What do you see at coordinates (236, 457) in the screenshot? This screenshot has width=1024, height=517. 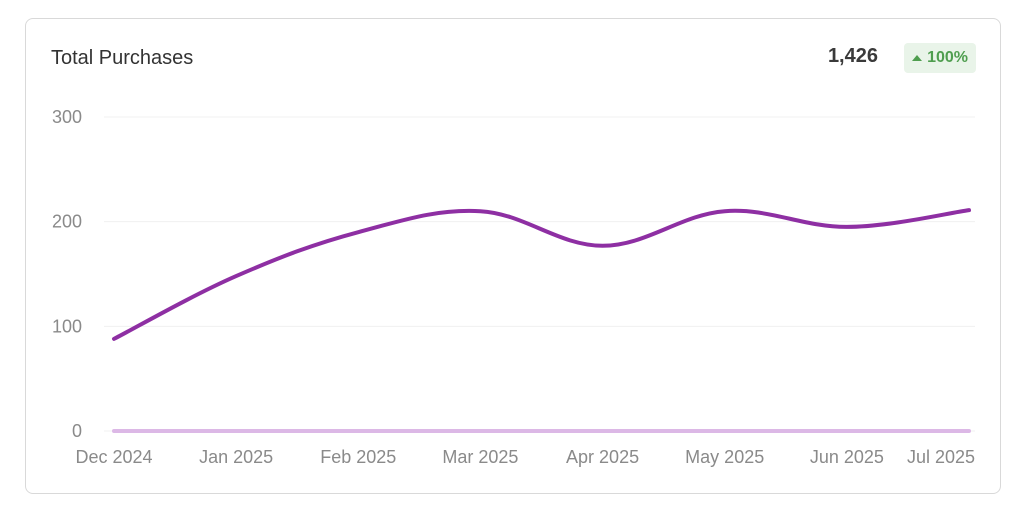 I see `x-tick-label: Jan 2025` at bounding box center [236, 457].